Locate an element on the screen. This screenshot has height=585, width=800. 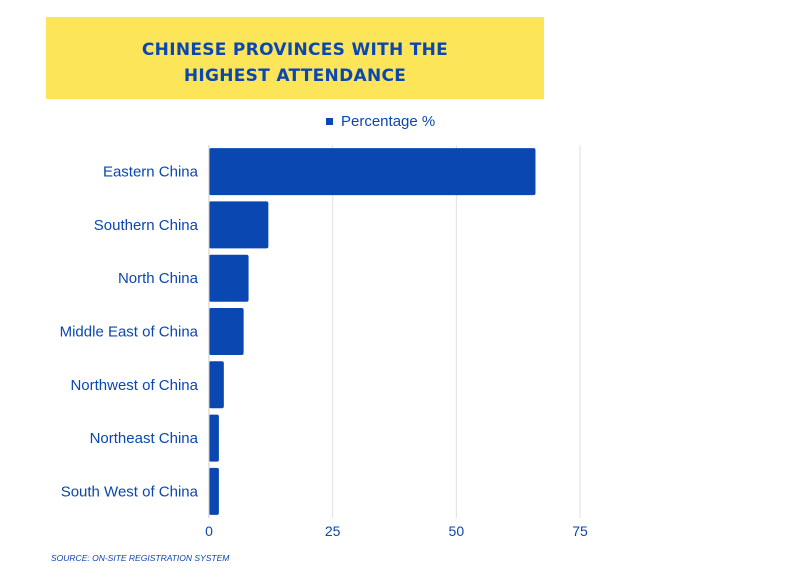
chart-title-line-1: CHINESE PROVINCES WITH THE is located at coordinates (295, 50).